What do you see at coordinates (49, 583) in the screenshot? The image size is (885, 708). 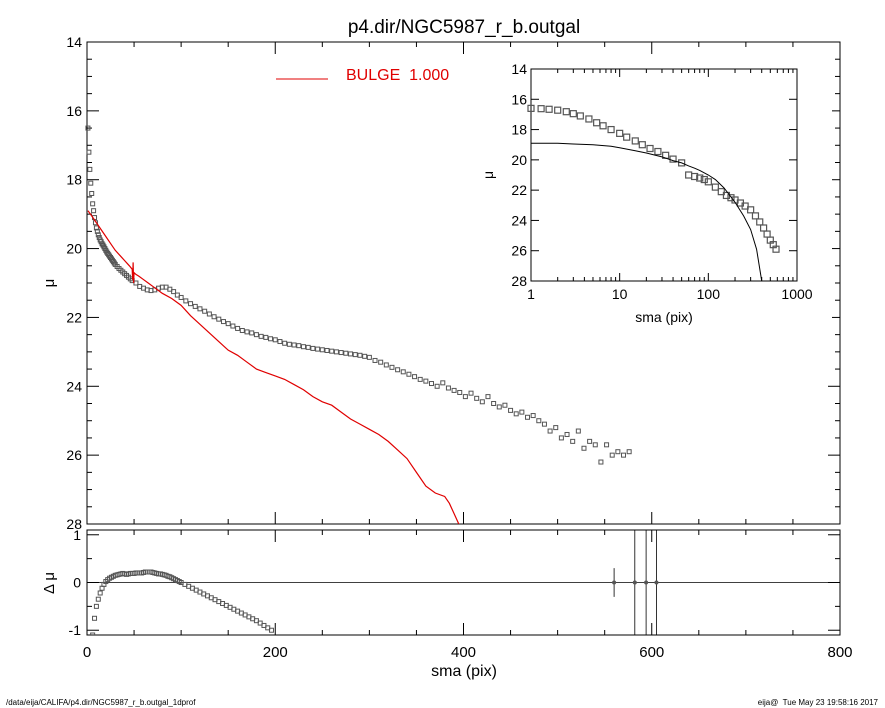 I see `residual-y-label: Δ μ` at bounding box center [49, 583].